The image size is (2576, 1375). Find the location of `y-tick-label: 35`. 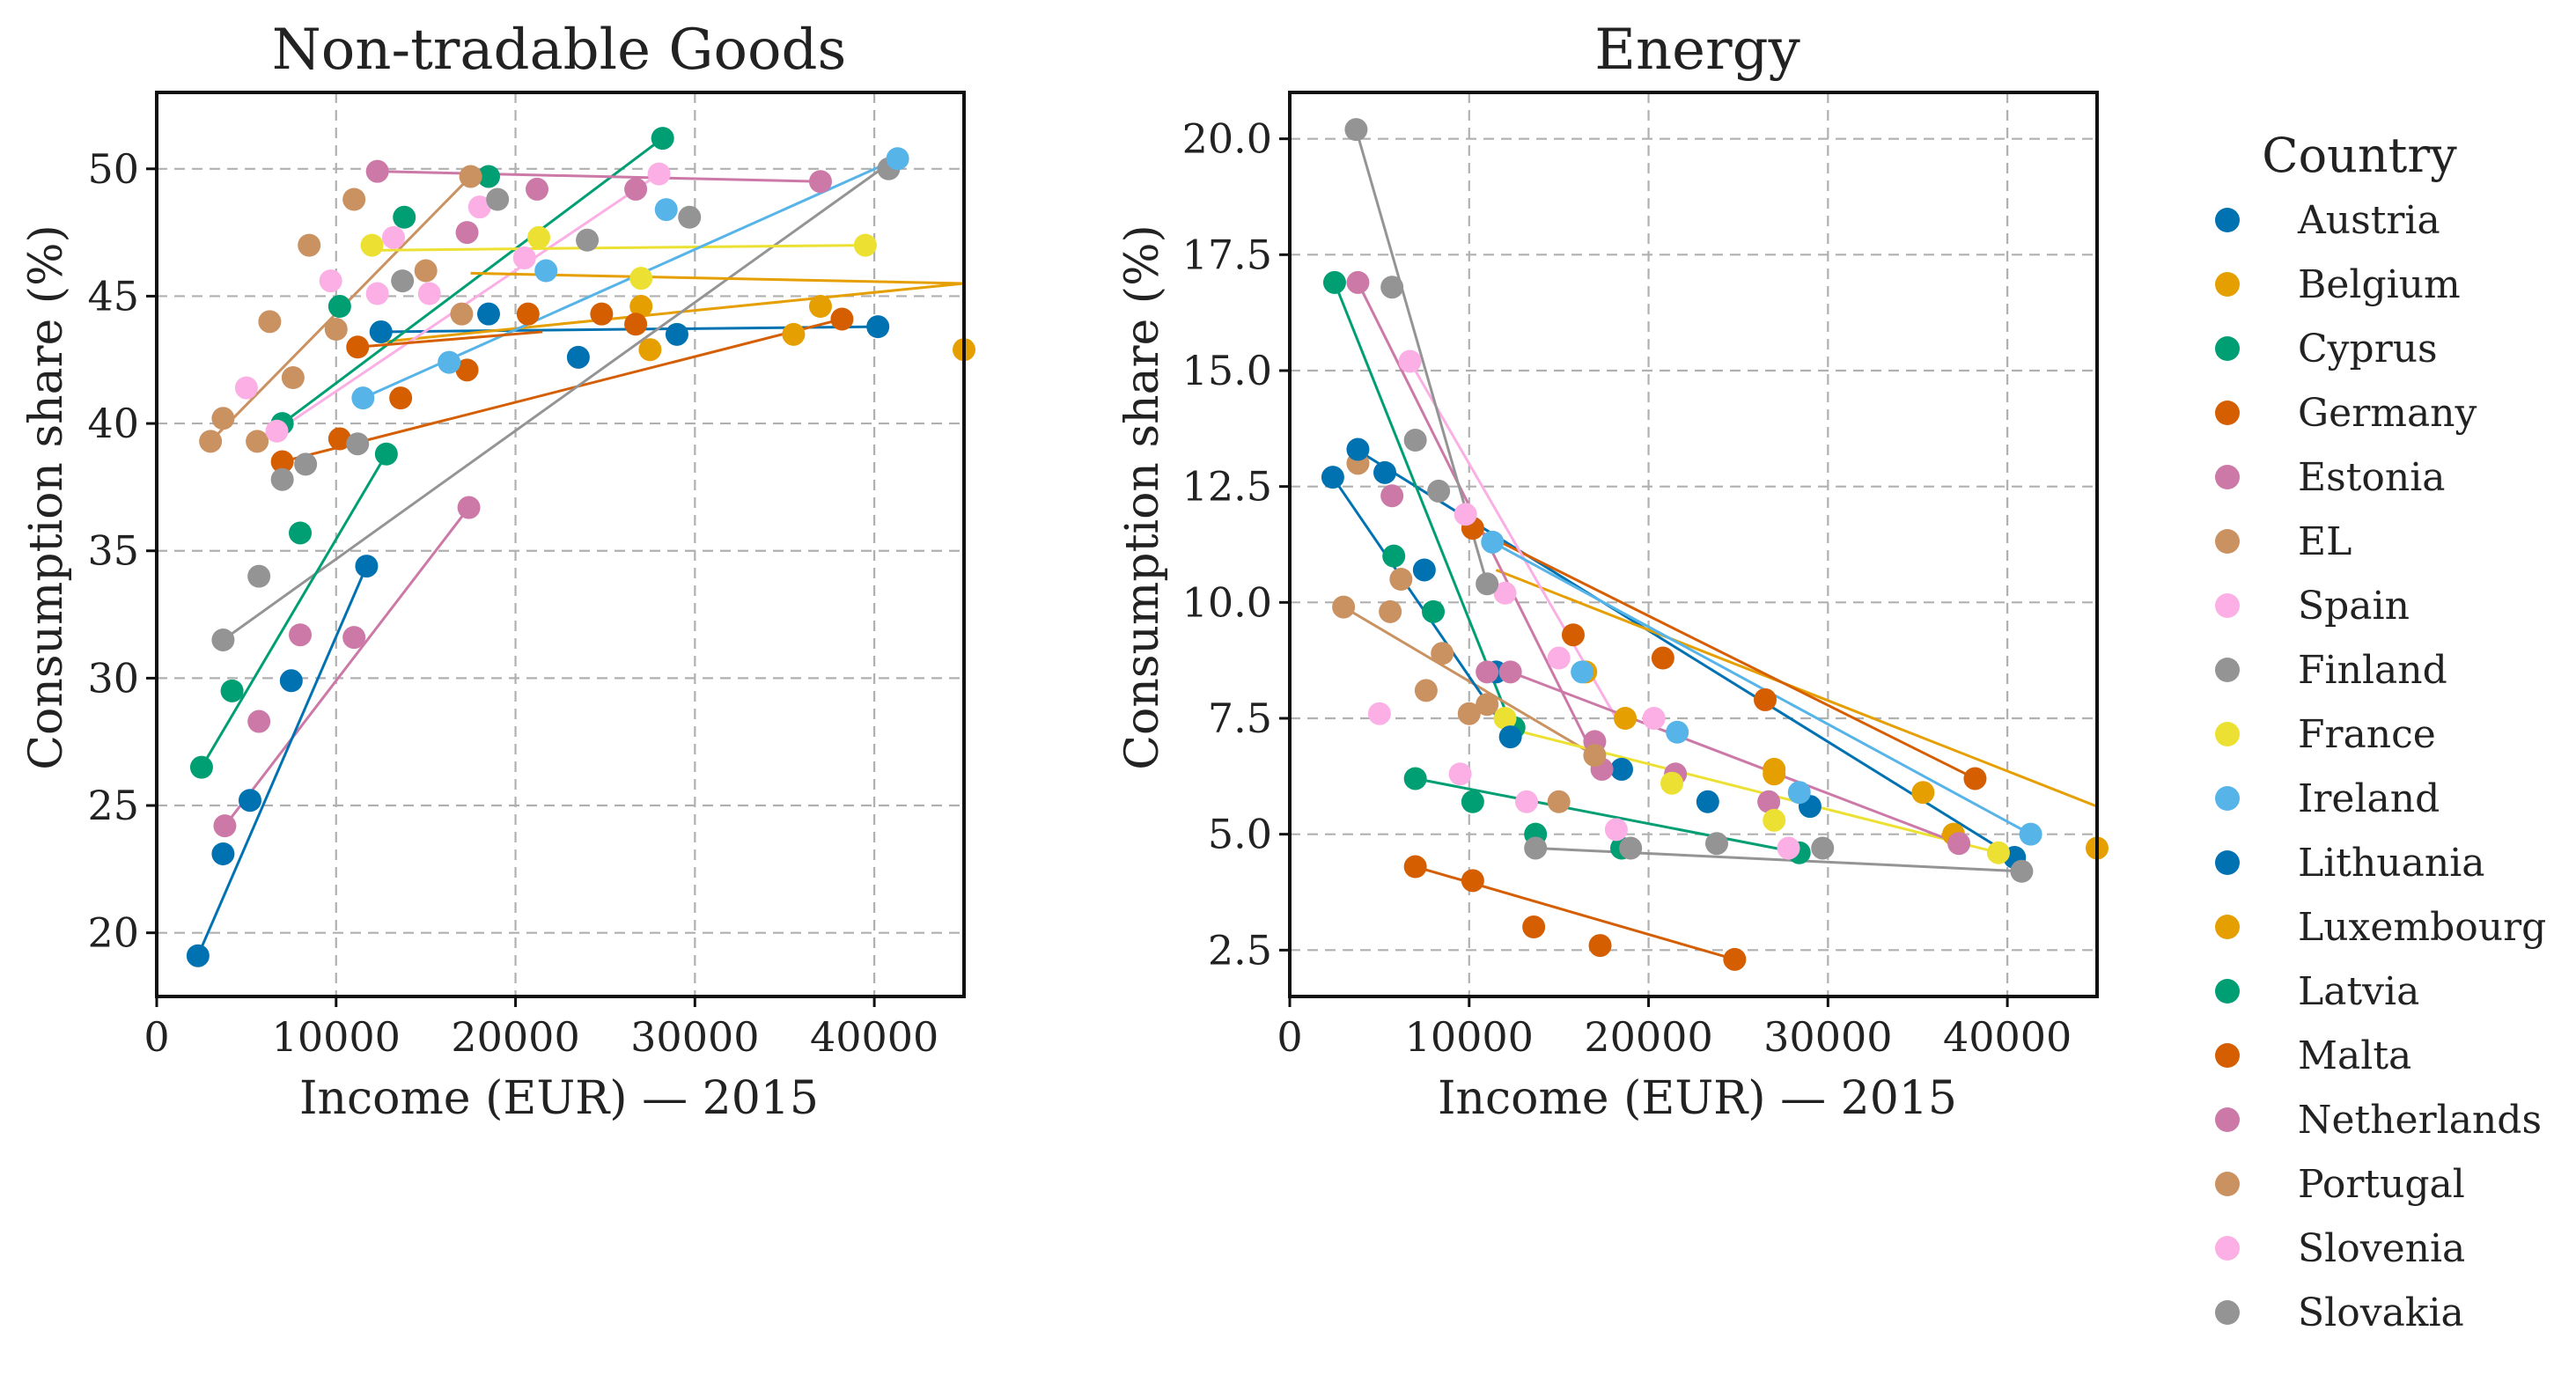

y-tick-label: 35 is located at coordinates (113, 551).